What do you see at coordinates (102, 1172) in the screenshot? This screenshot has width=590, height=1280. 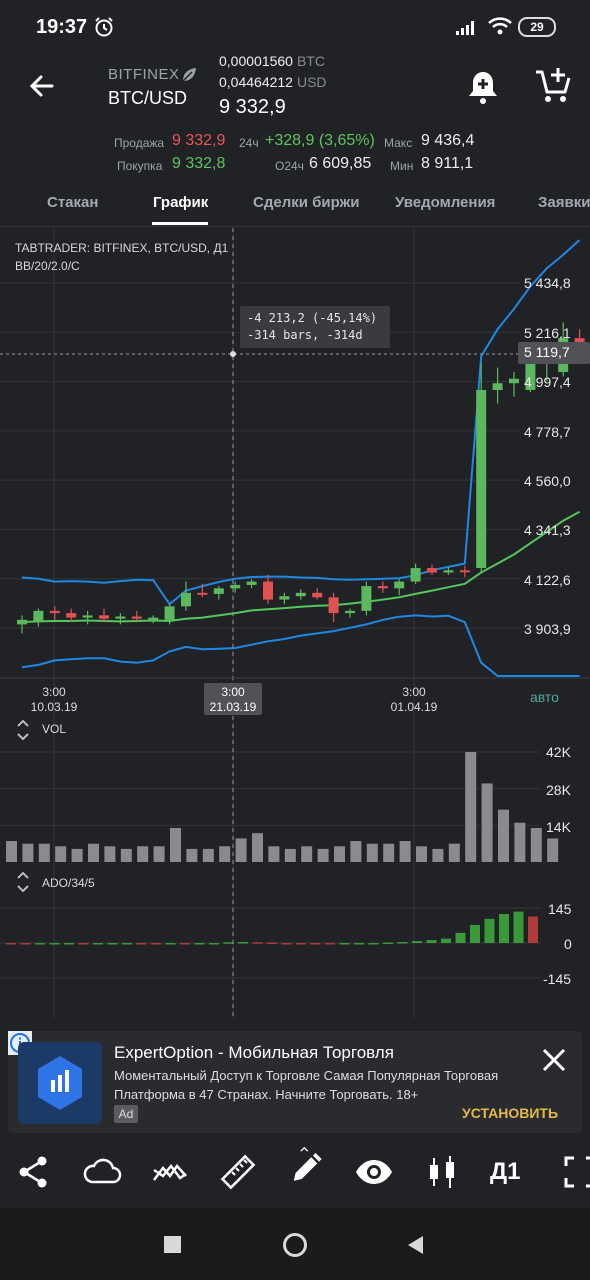 I see `cloud-icon` at bounding box center [102, 1172].